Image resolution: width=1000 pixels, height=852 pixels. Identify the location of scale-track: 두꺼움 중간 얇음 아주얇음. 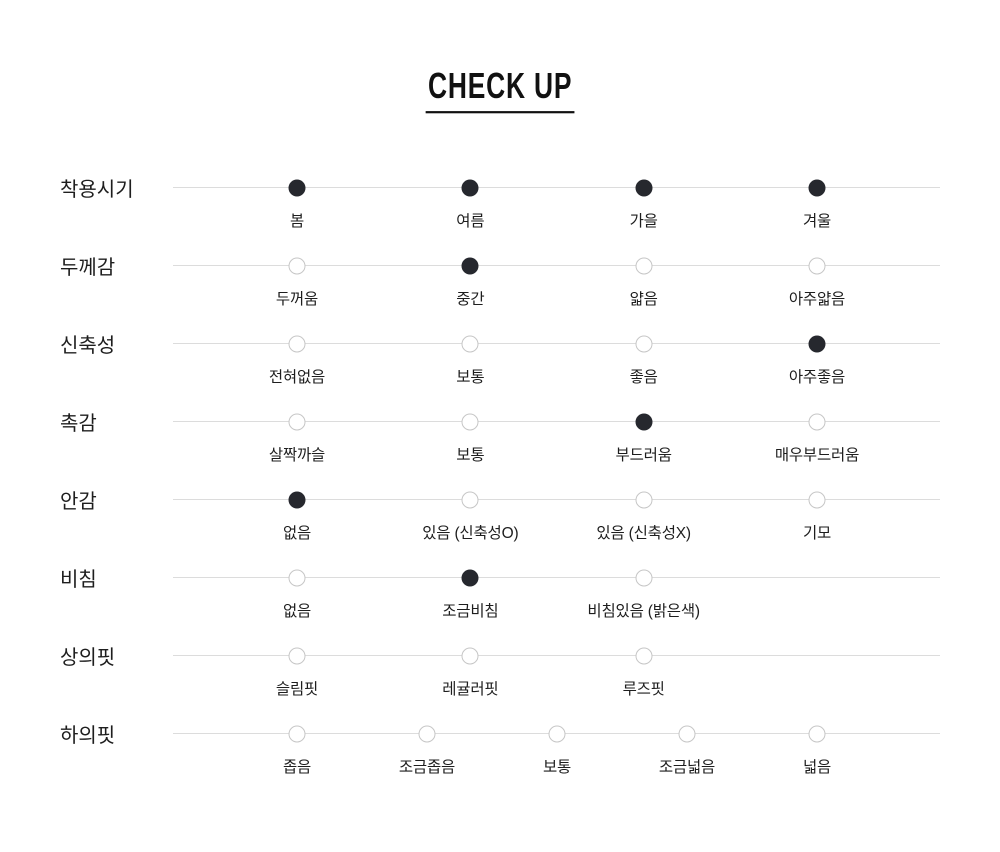
(556, 267).